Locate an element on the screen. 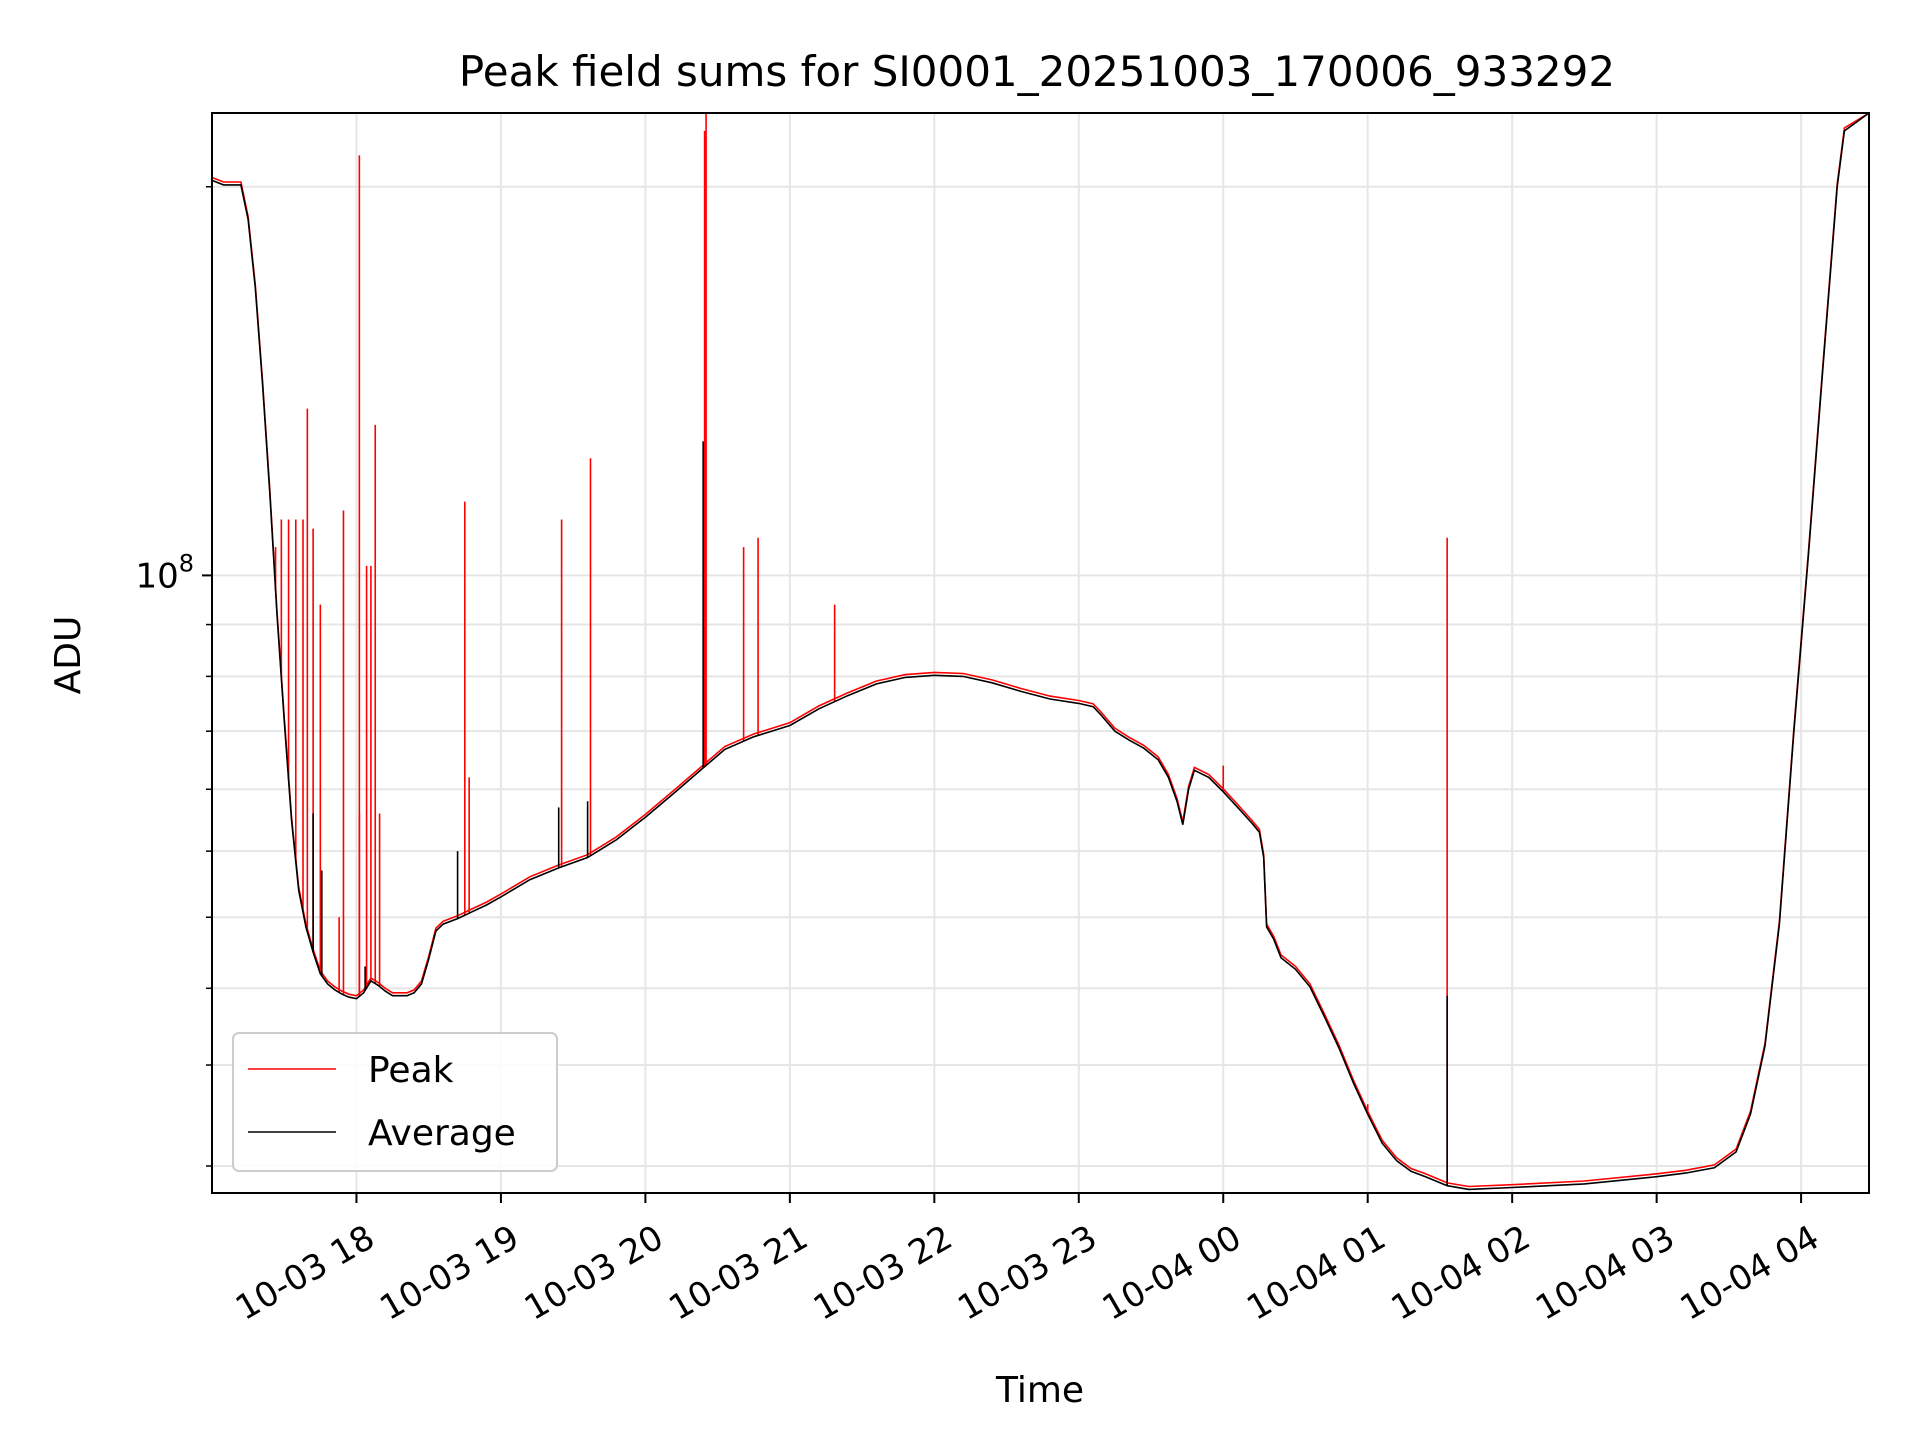  x-tick-label-0: 10-03 18 is located at coordinates (305, 1273).